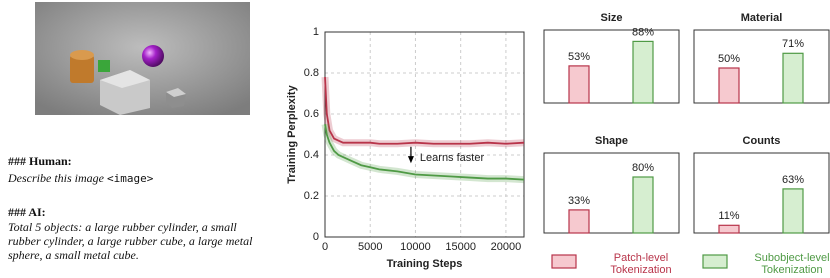 The height and width of the screenshot is (278, 830). I want to click on human-text: Describe this image, so click(56, 178).